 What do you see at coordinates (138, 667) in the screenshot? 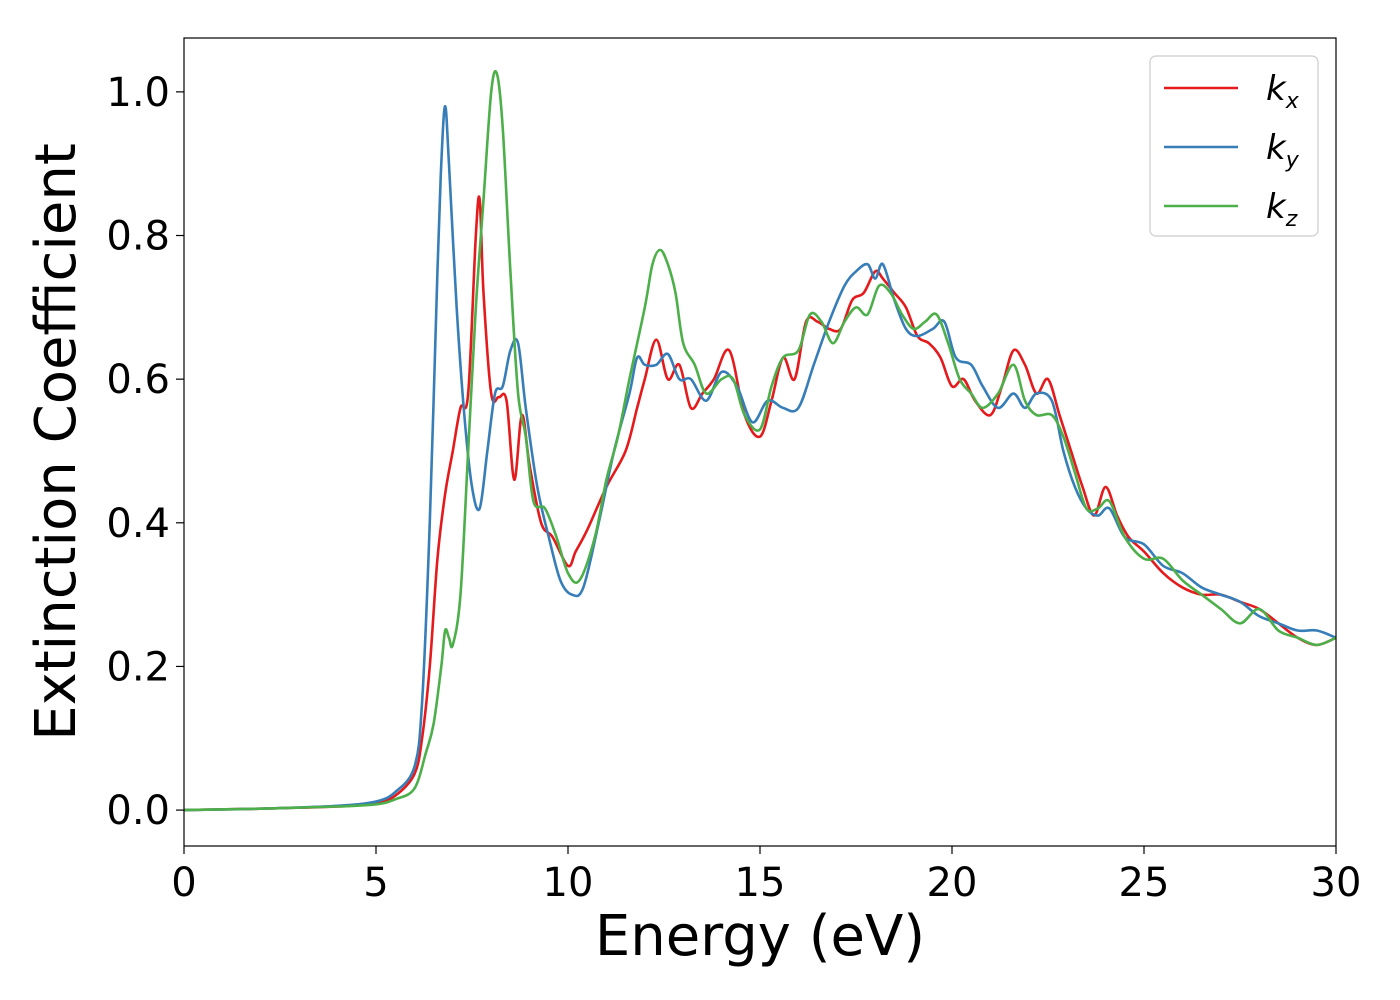
I see `y-tick-label: 0.2` at bounding box center [138, 667].